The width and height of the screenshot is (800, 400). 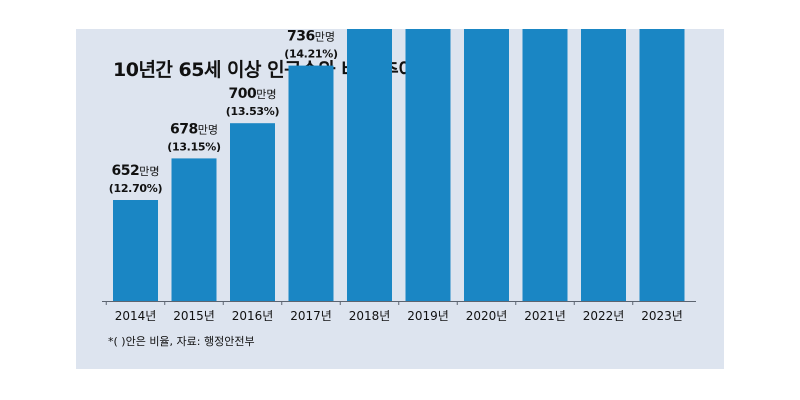 What do you see at coordinates (662, 316) in the screenshot?
I see `x-tick-label: 2023년` at bounding box center [662, 316].